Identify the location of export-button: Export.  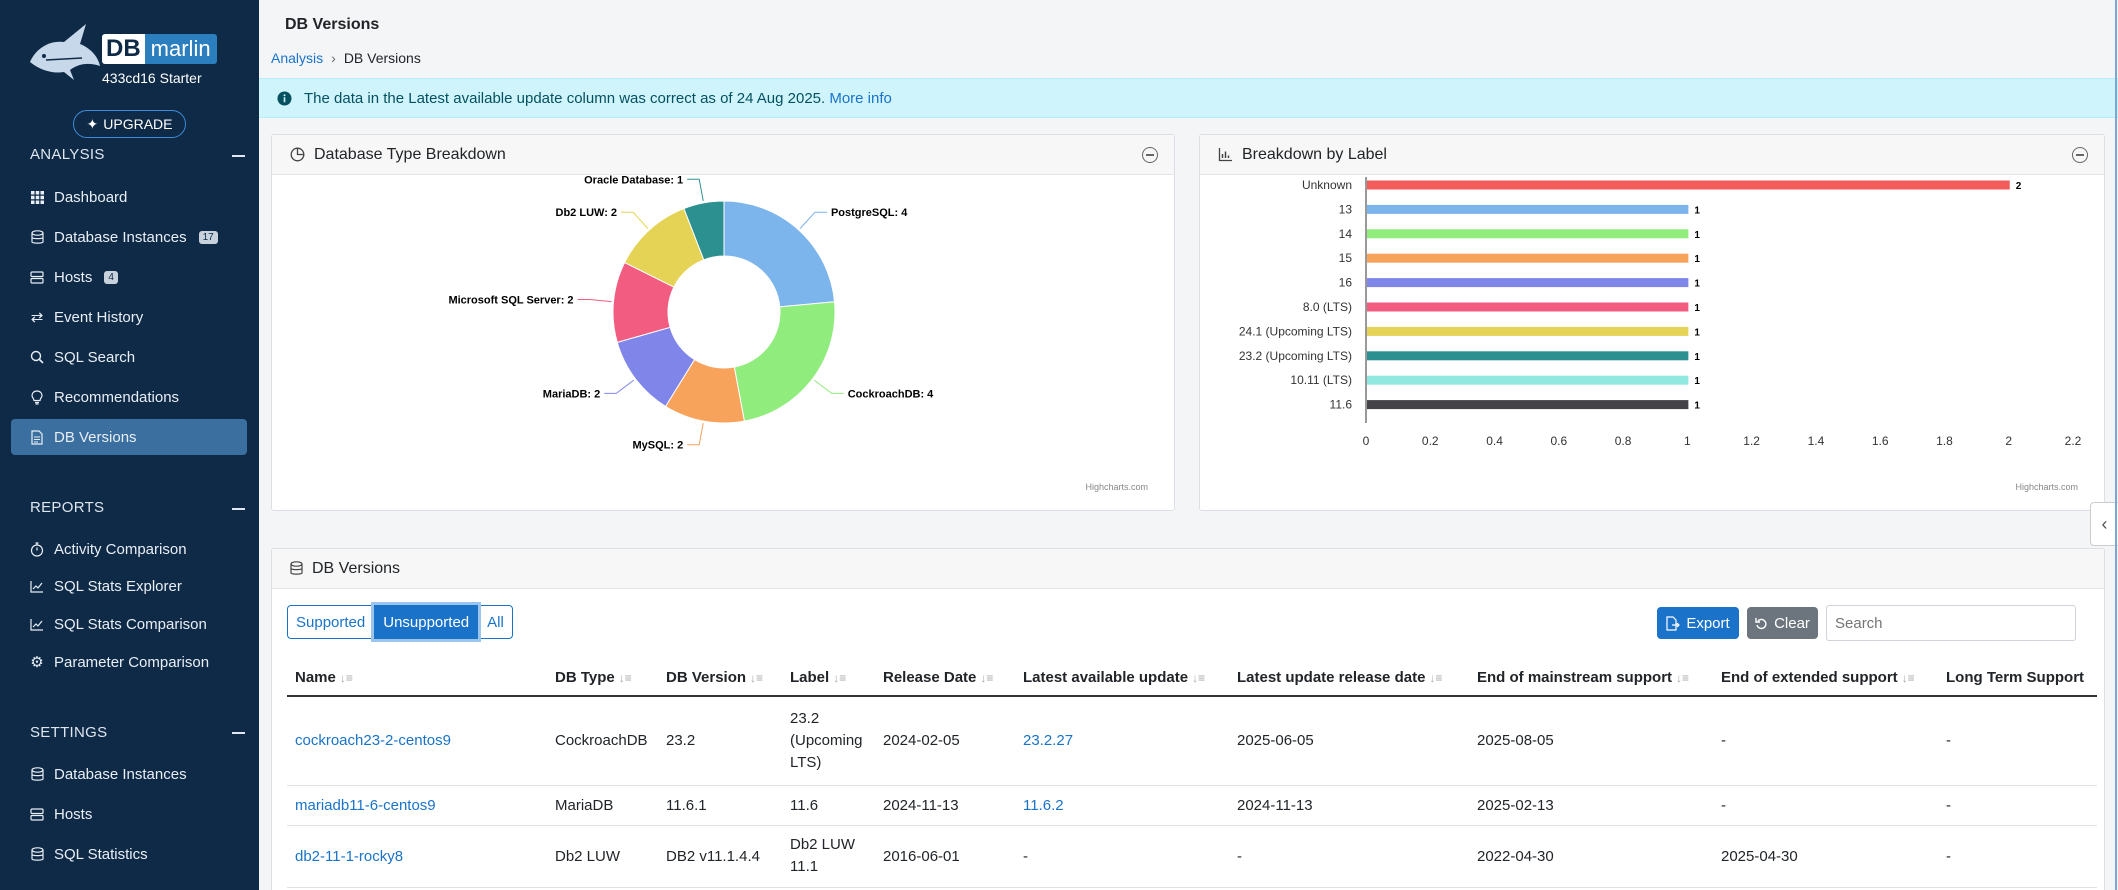
(1698, 623).